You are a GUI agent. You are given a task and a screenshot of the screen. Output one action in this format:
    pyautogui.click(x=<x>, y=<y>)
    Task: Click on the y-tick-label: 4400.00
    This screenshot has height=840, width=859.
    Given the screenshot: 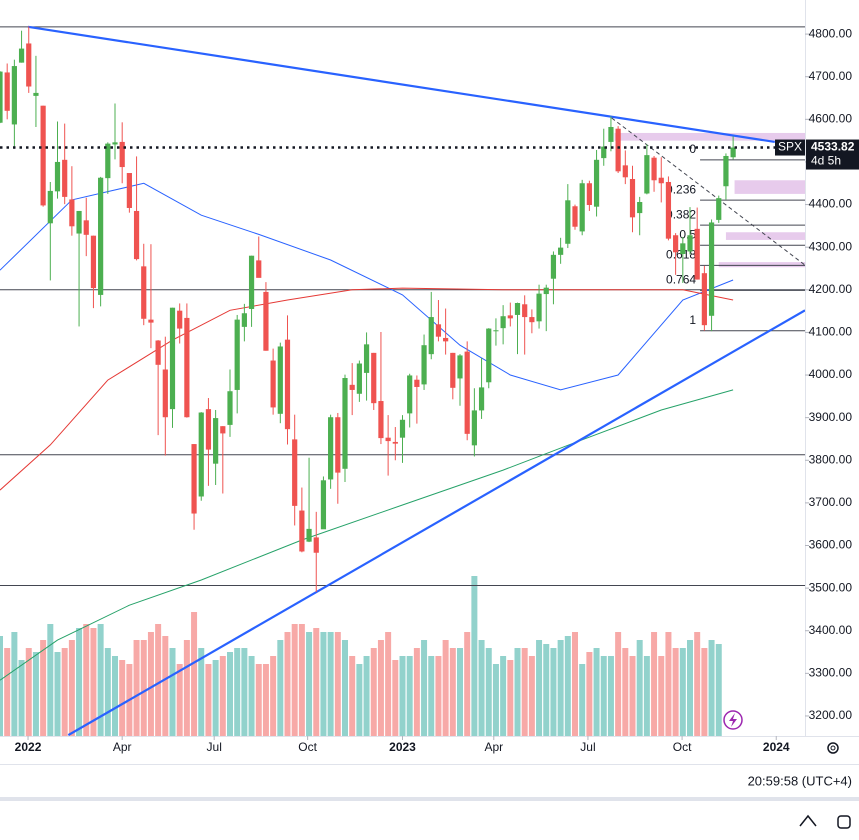 What is the action you would take?
    pyautogui.click(x=831, y=204)
    